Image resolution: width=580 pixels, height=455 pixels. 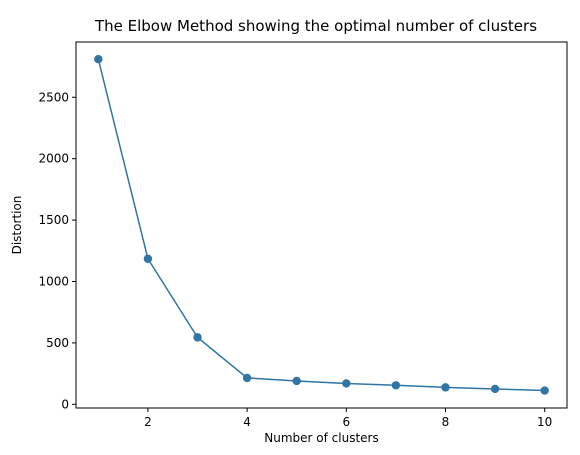 What do you see at coordinates (53, 159) in the screenshot?
I see `y-tick-label: 2000` at bounding box center [53, 159].